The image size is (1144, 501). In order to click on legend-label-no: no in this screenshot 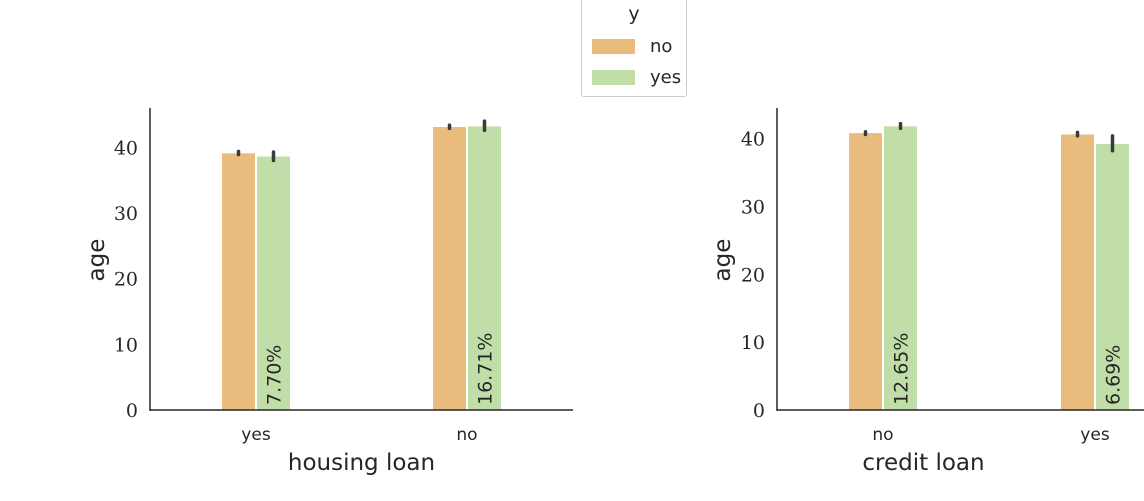, I will do `click(661, 46)`.